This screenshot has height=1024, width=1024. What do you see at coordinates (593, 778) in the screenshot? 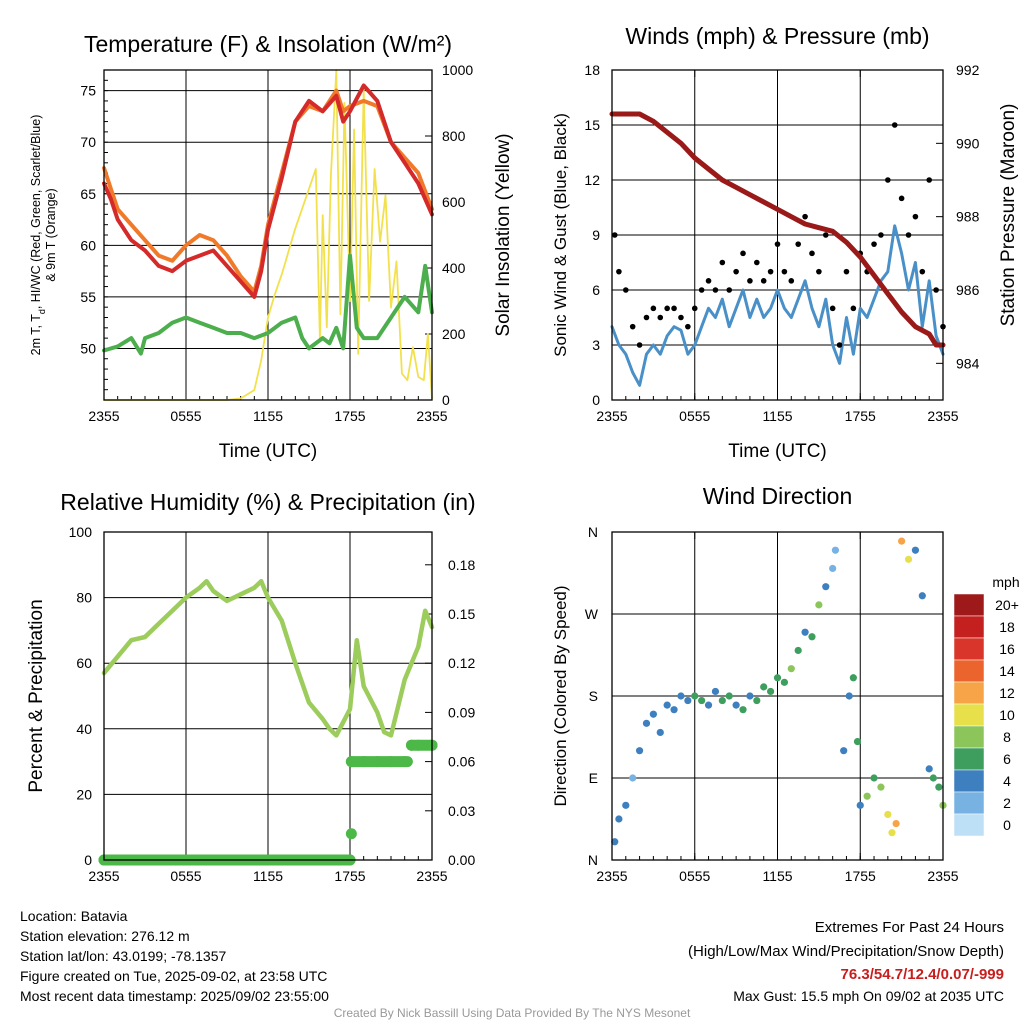
I see `y-tick-label: E` at bounding box center [593, 778].